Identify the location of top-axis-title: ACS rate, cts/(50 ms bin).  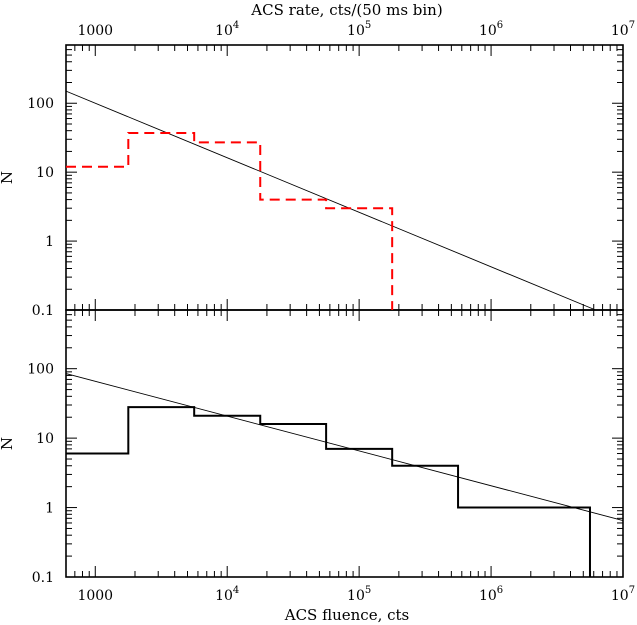
(346, 10).